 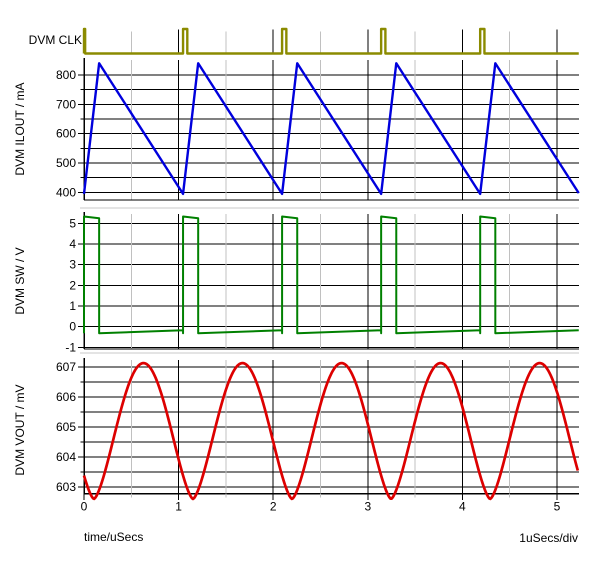 What do you see at coordinates (66, 192) in the screenshot?
I see `y-tick-label: 400` at bounding box center [66, 192].